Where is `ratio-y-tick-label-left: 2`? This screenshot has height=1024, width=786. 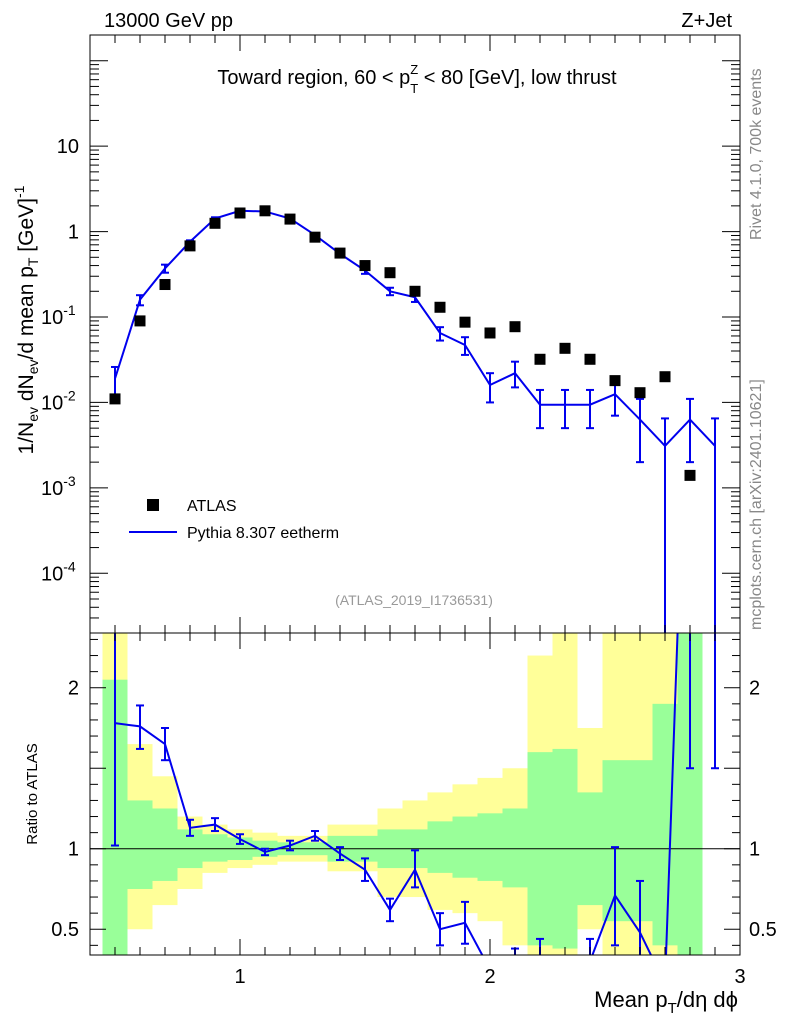 ratio-y-tick-label-left: 2 is located at coordinates (73, 689).